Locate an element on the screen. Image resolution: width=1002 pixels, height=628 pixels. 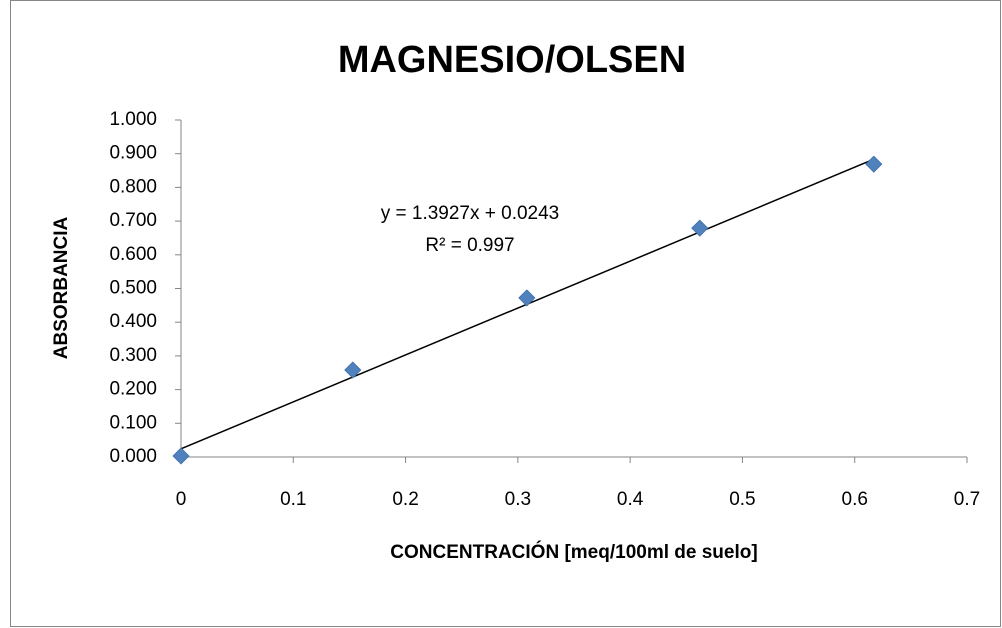
trendline-equation: y = 1.3927x + 0.0243 is located at coordinates (470, 213).